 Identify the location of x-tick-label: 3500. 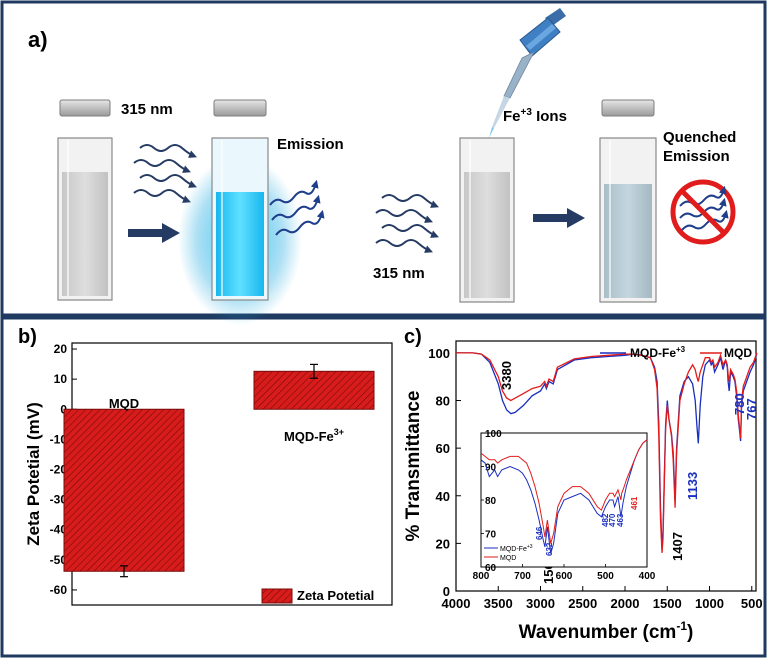
(498, 603).